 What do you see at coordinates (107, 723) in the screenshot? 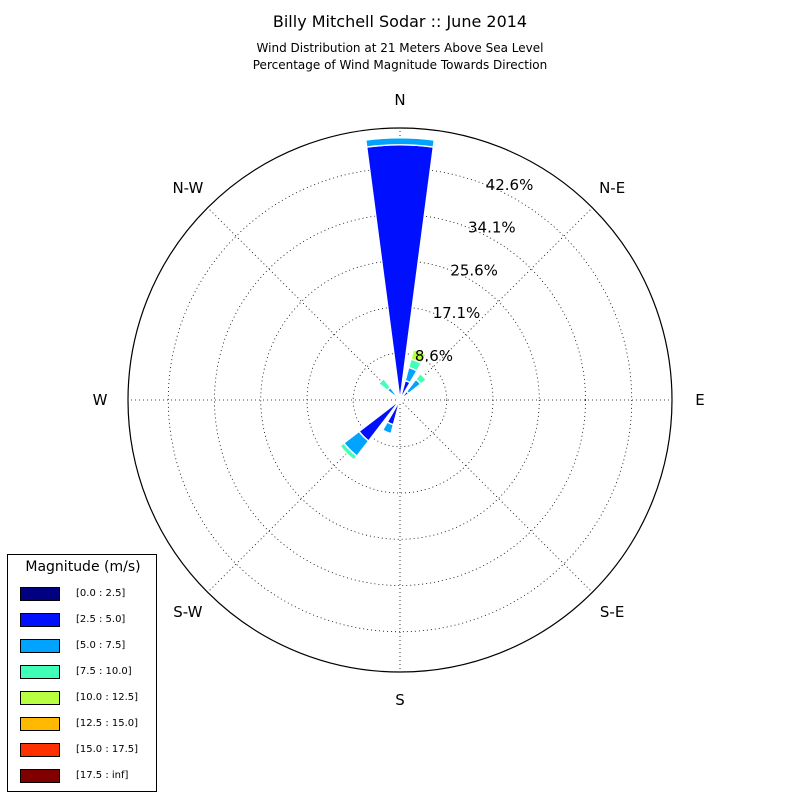
I see `legend-label: [12.5 : 15.0]` at bounding box center [107, 723].